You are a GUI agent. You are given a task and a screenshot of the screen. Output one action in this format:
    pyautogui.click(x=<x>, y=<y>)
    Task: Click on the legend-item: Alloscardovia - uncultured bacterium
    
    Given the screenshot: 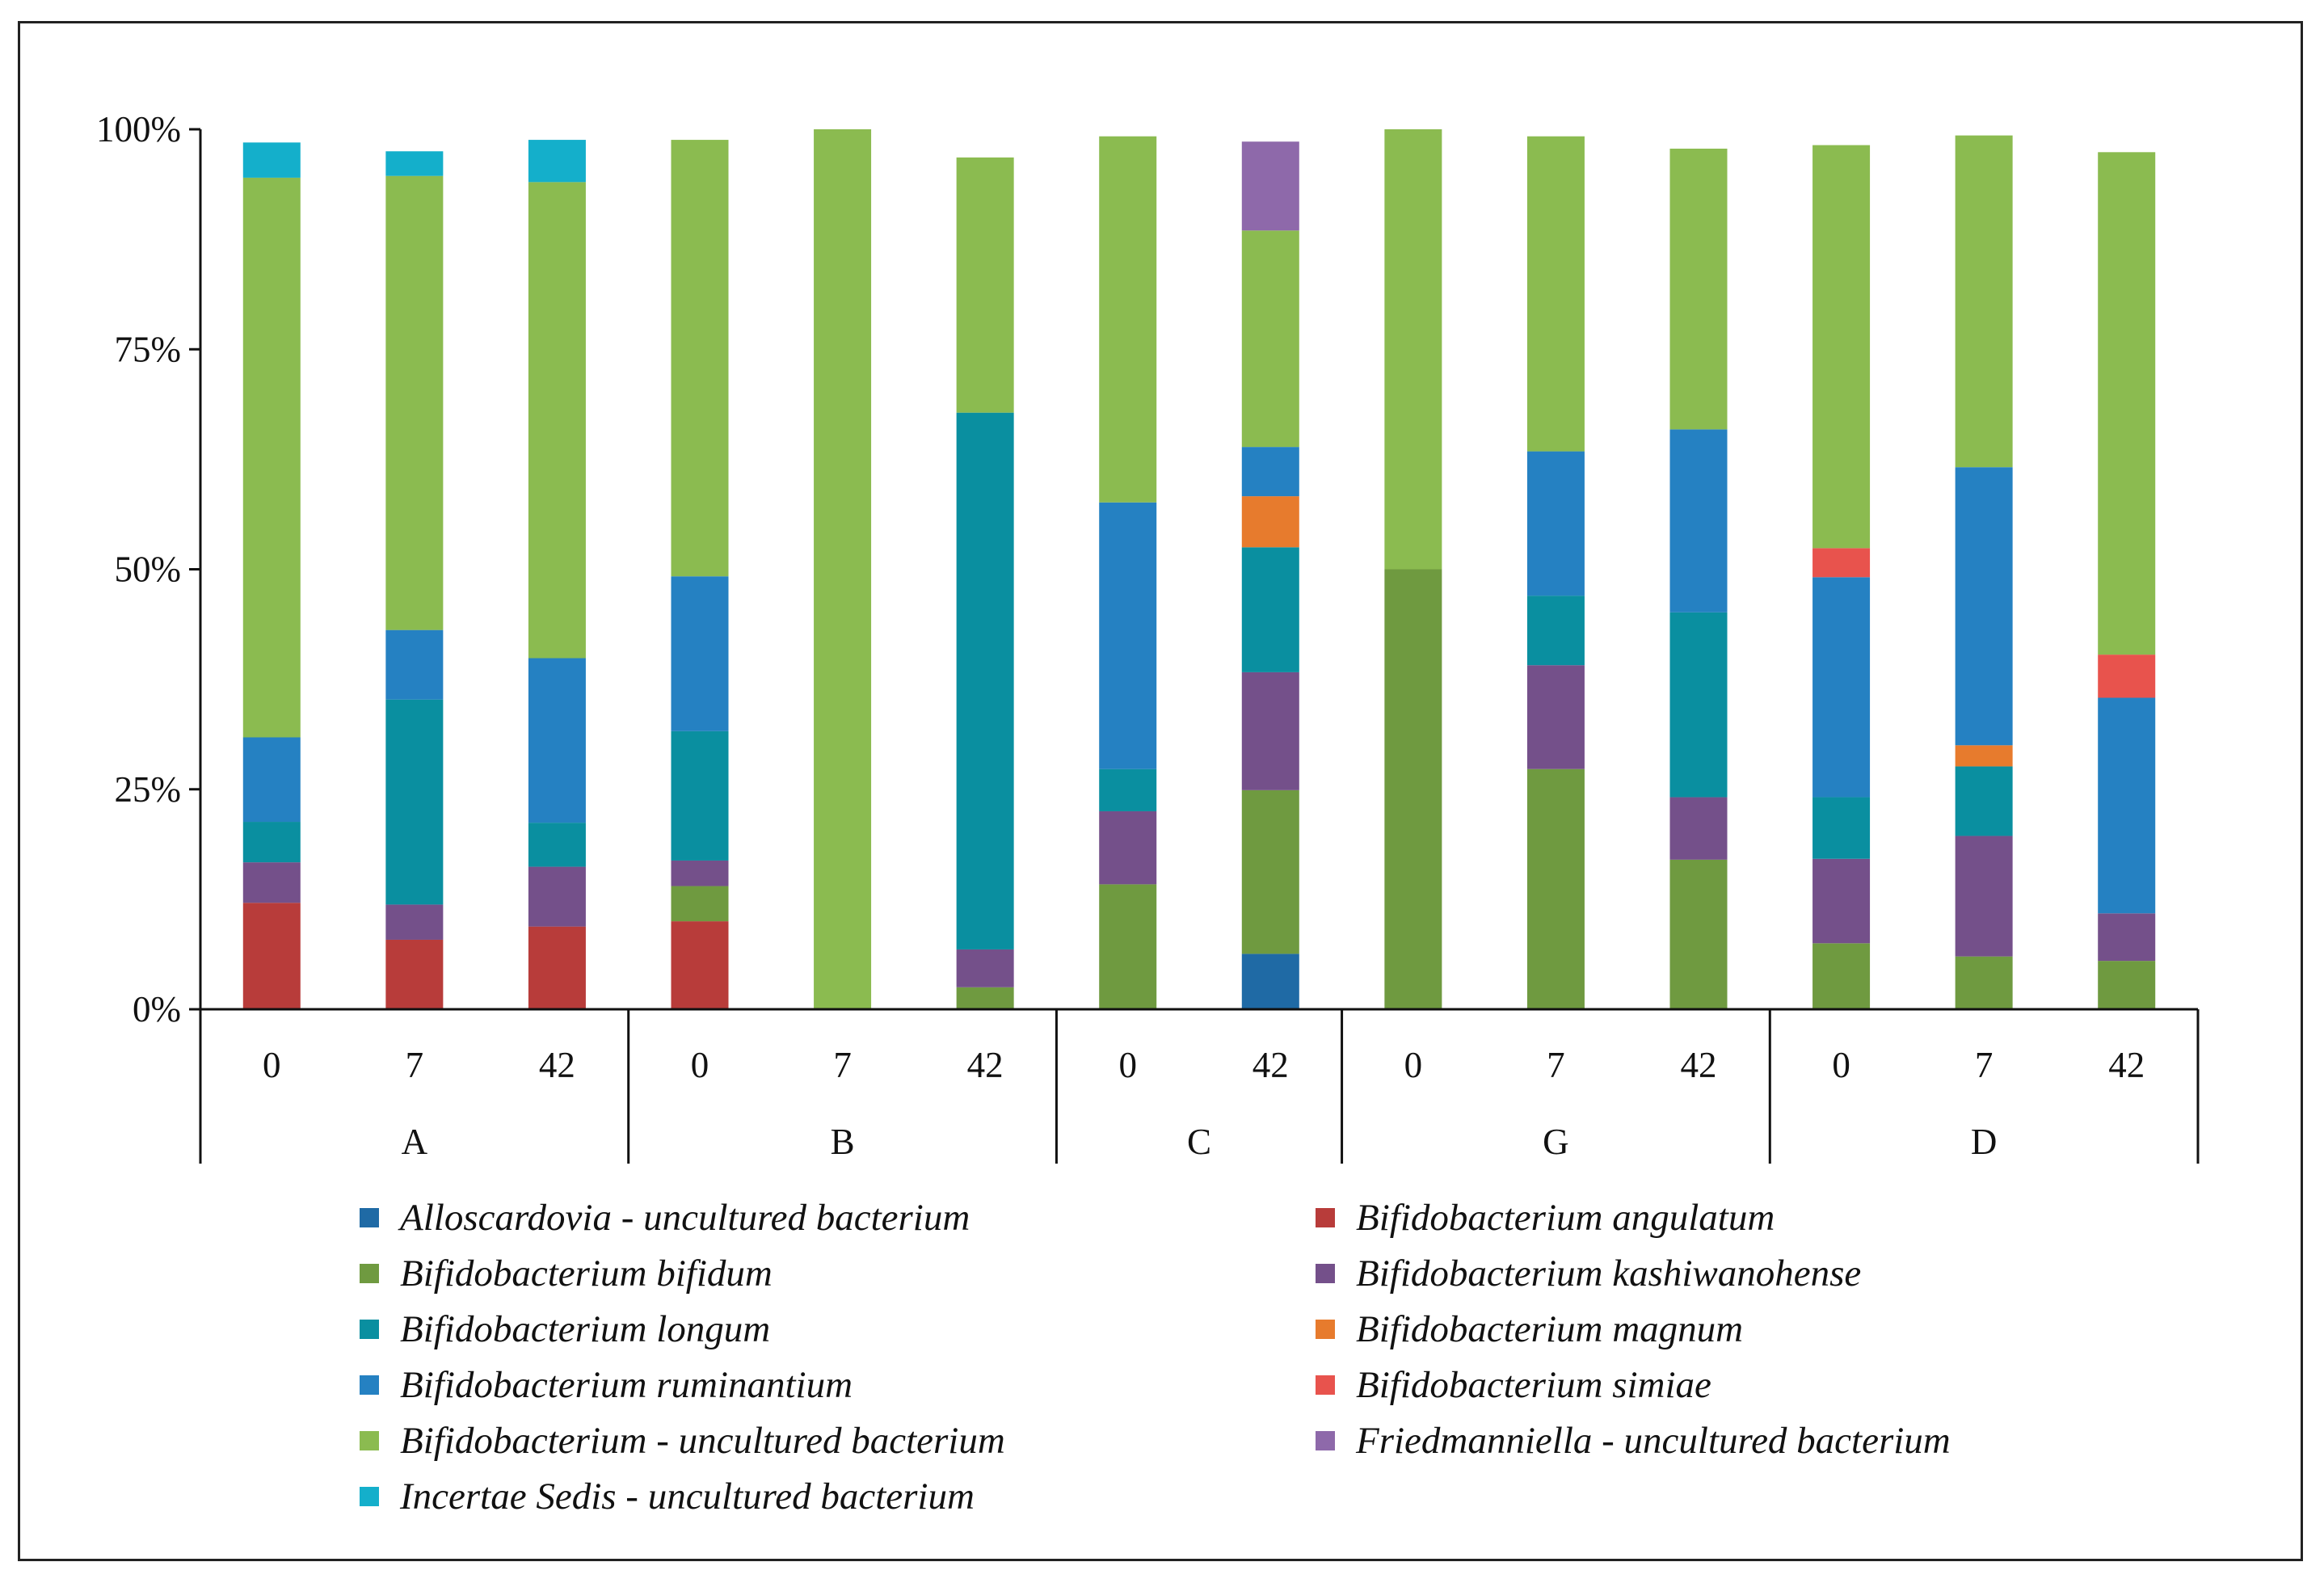 What is the action you would take?
    pyautogui.click(x=665, y=1218)
    